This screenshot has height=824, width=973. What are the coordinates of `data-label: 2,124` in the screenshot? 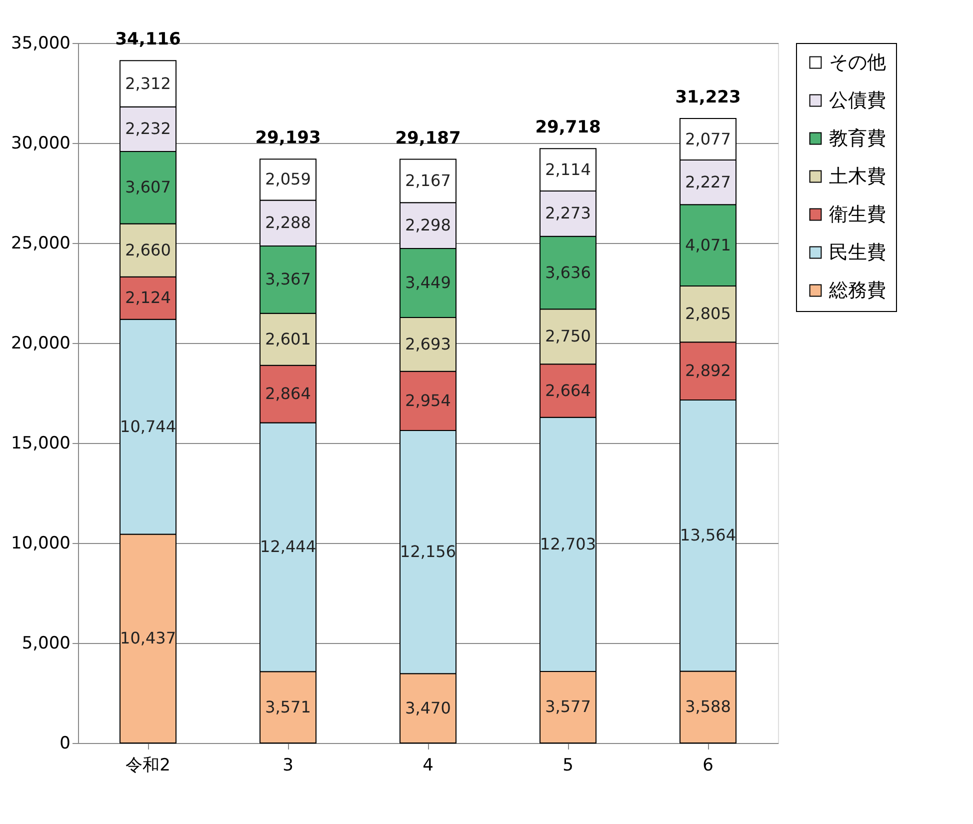 It's located at (148, 298).